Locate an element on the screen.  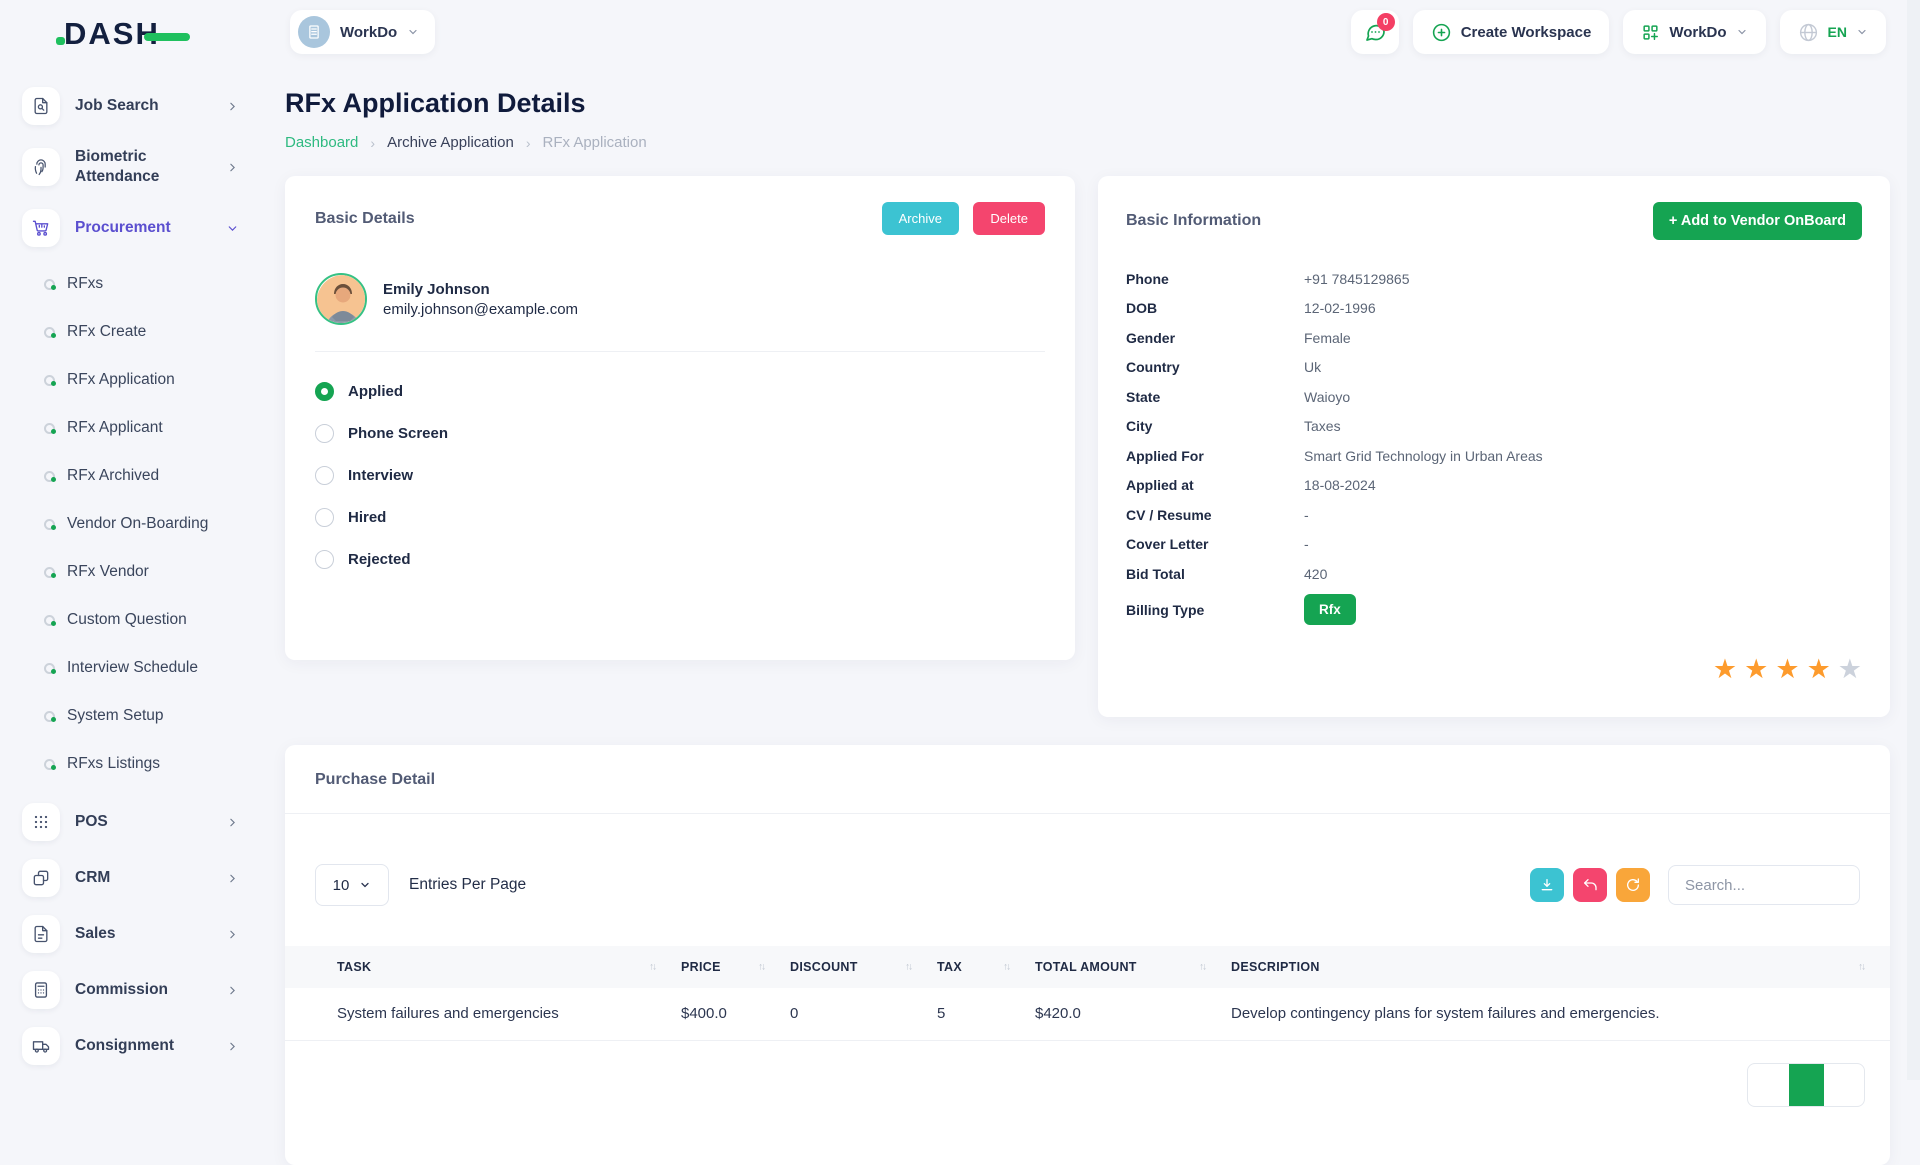
sidebar-item-rfx-applicant: RFx Applicant is located at coordinates (143, 428).